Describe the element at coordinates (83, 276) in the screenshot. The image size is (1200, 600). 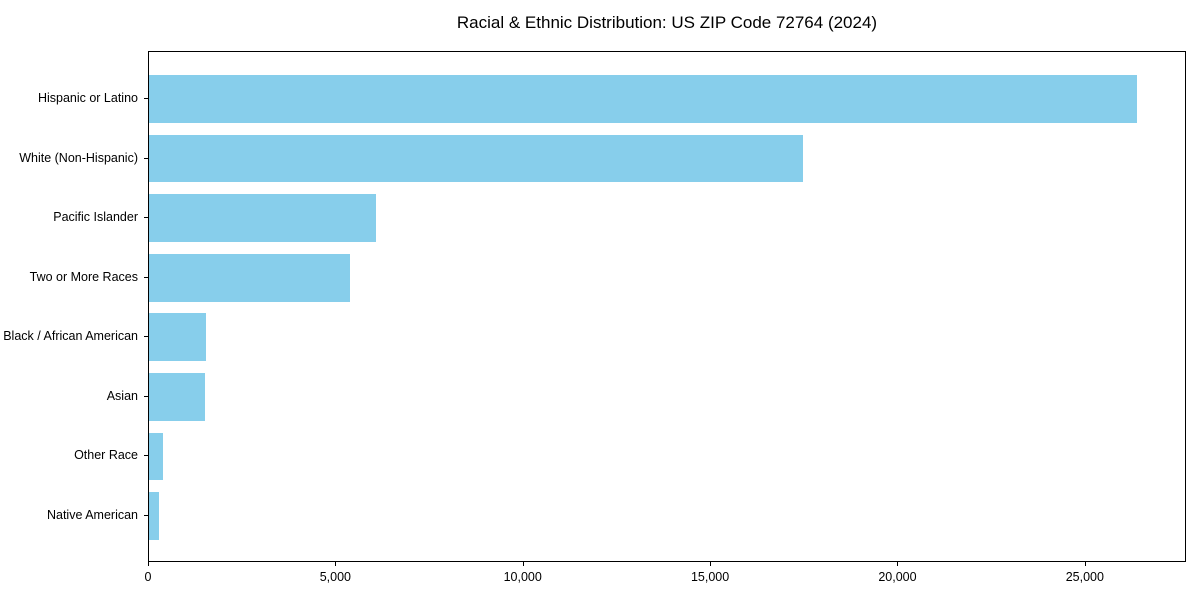
I see `y-tick-label-two-or-more-races: Two or More Races` at that location.